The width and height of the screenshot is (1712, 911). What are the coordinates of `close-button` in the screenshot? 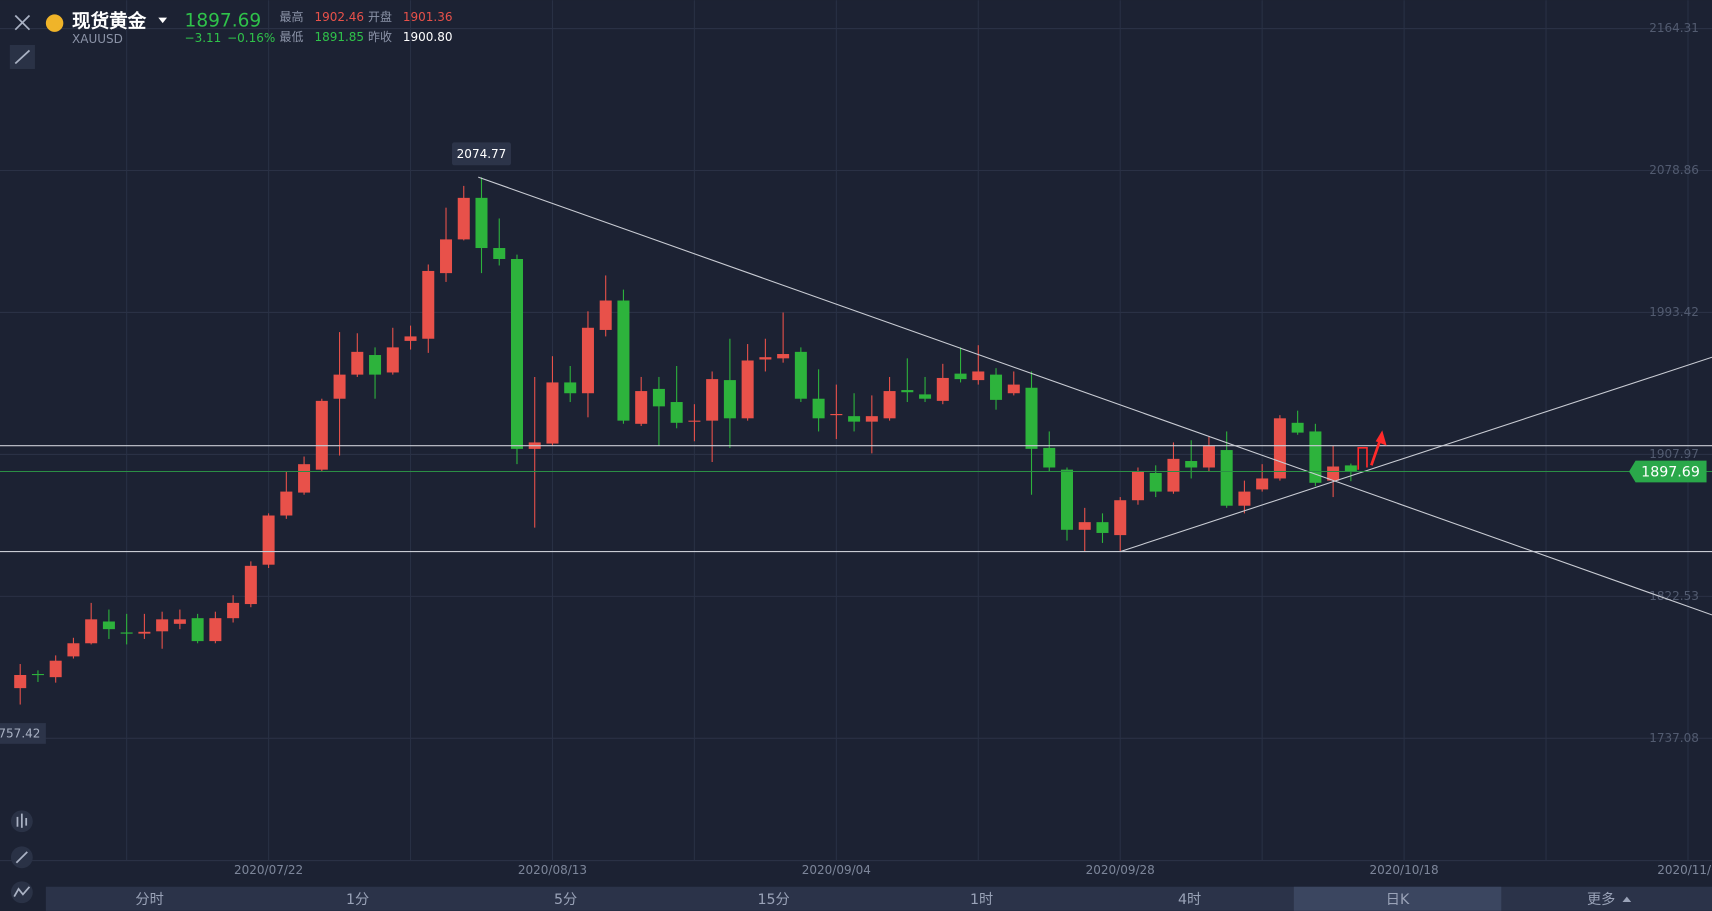 It's located at (22, 22).